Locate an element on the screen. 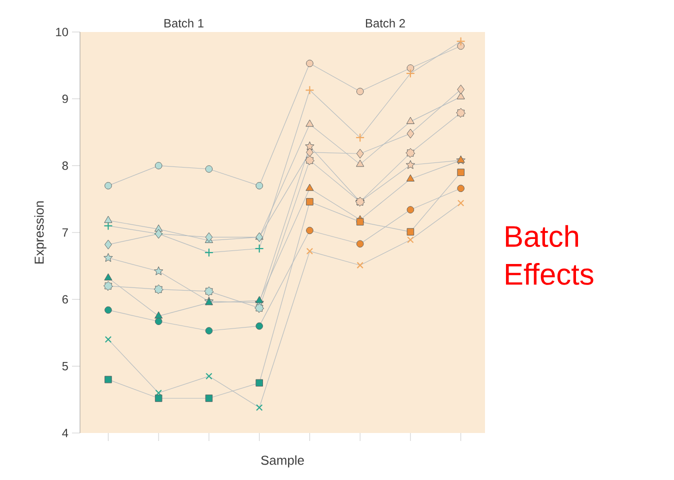 The image size is (674, 480). y-tick-label: 6 is located at coordinates (65, 299).